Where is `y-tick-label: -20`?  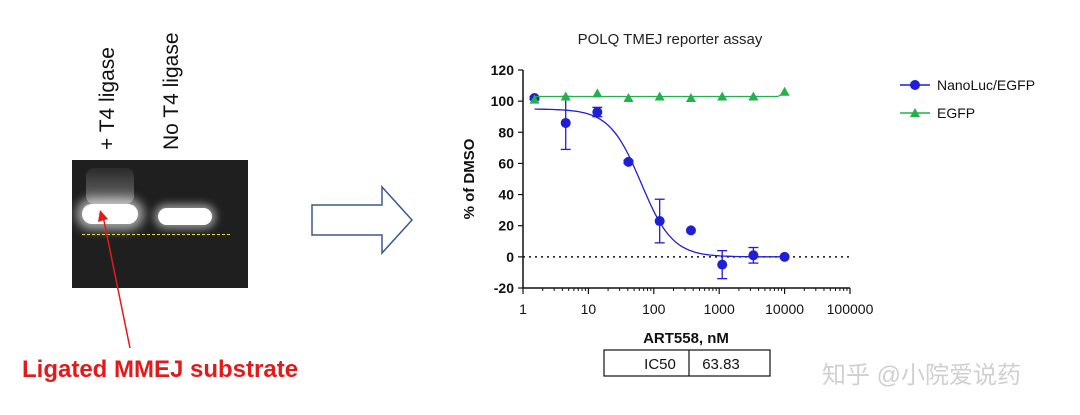
y-tick-label: -20 is located at coordinates (504, 288).